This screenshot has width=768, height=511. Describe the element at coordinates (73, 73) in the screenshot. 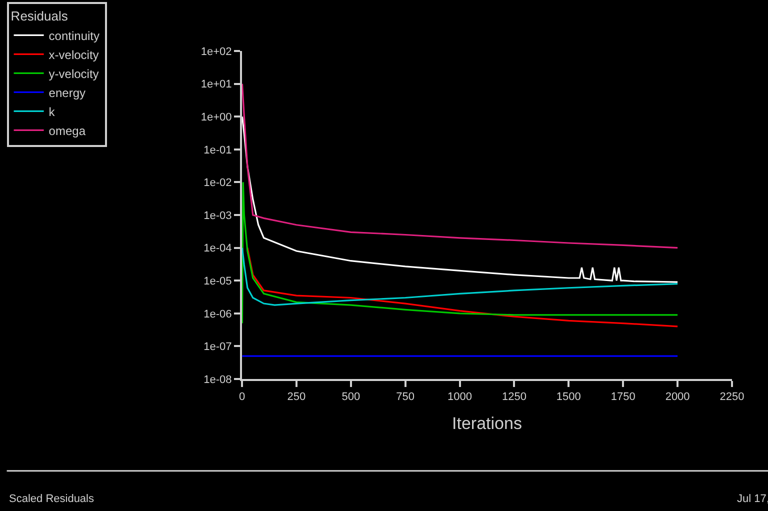

I see `legend-label: y-velocity` at that location.